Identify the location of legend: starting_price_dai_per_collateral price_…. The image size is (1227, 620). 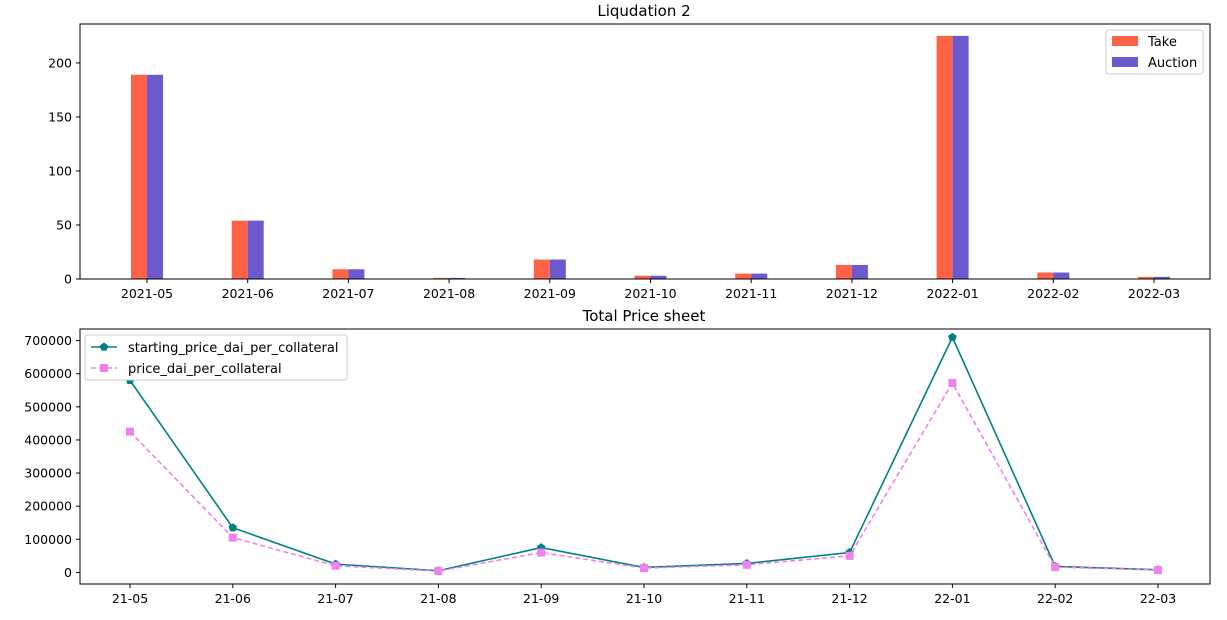
(216, 357).